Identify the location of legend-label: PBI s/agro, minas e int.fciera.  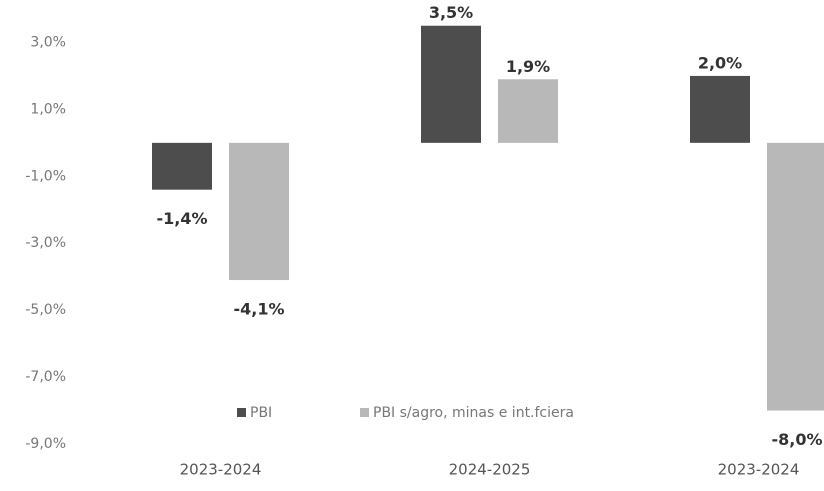
(473, 413).